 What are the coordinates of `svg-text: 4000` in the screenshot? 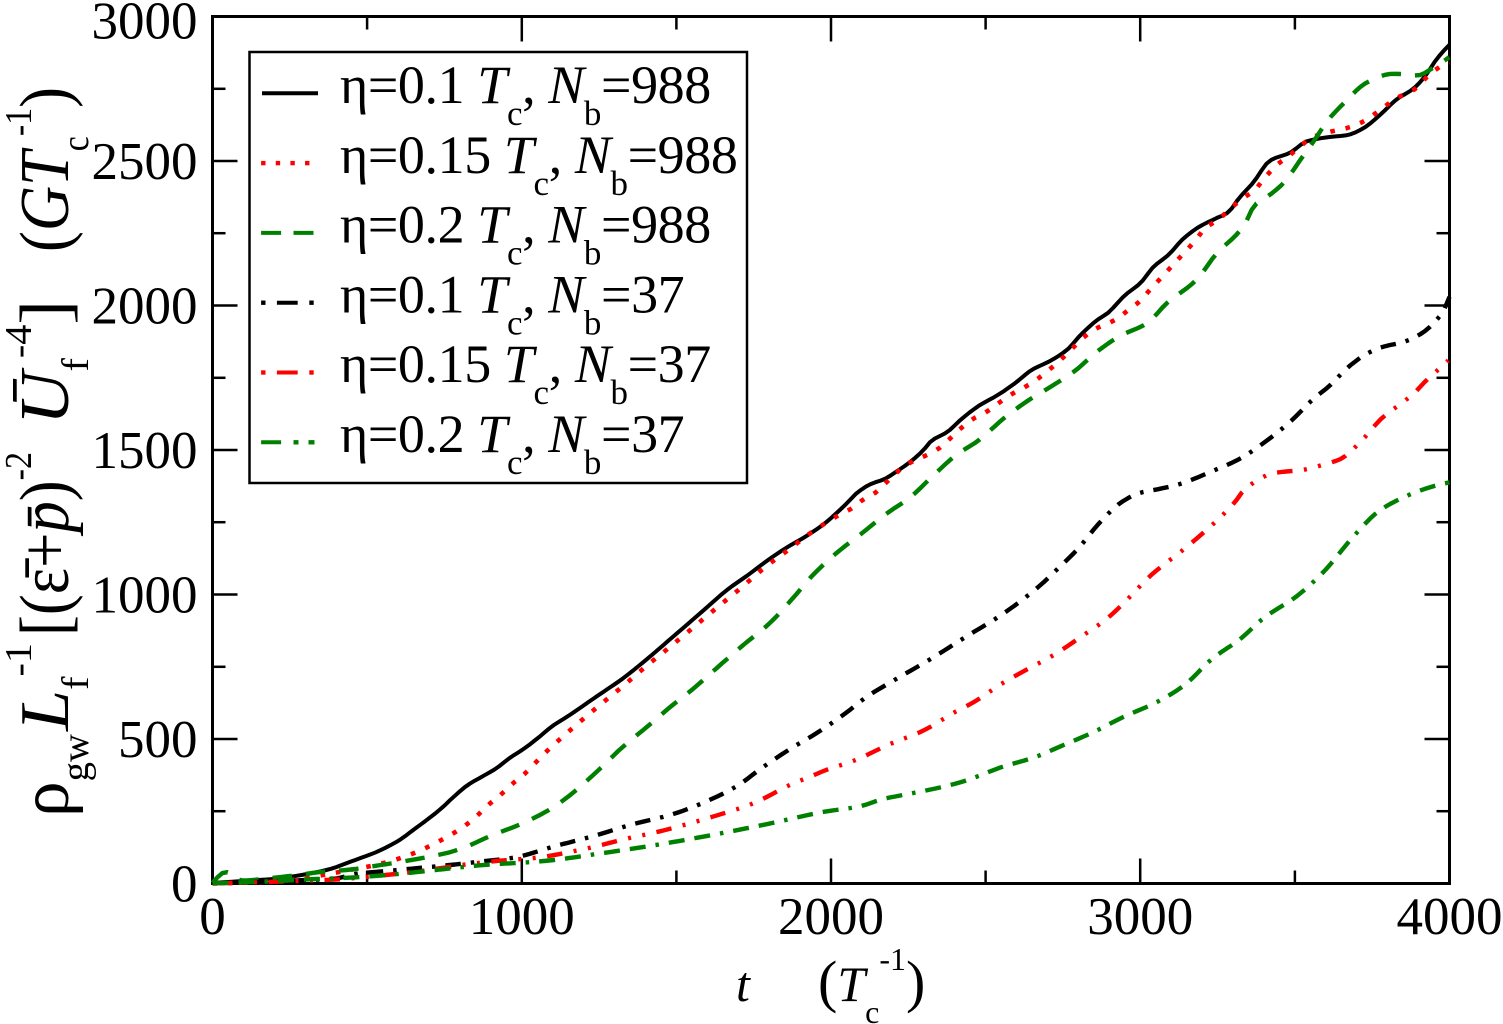 It's located at (1450, 917).